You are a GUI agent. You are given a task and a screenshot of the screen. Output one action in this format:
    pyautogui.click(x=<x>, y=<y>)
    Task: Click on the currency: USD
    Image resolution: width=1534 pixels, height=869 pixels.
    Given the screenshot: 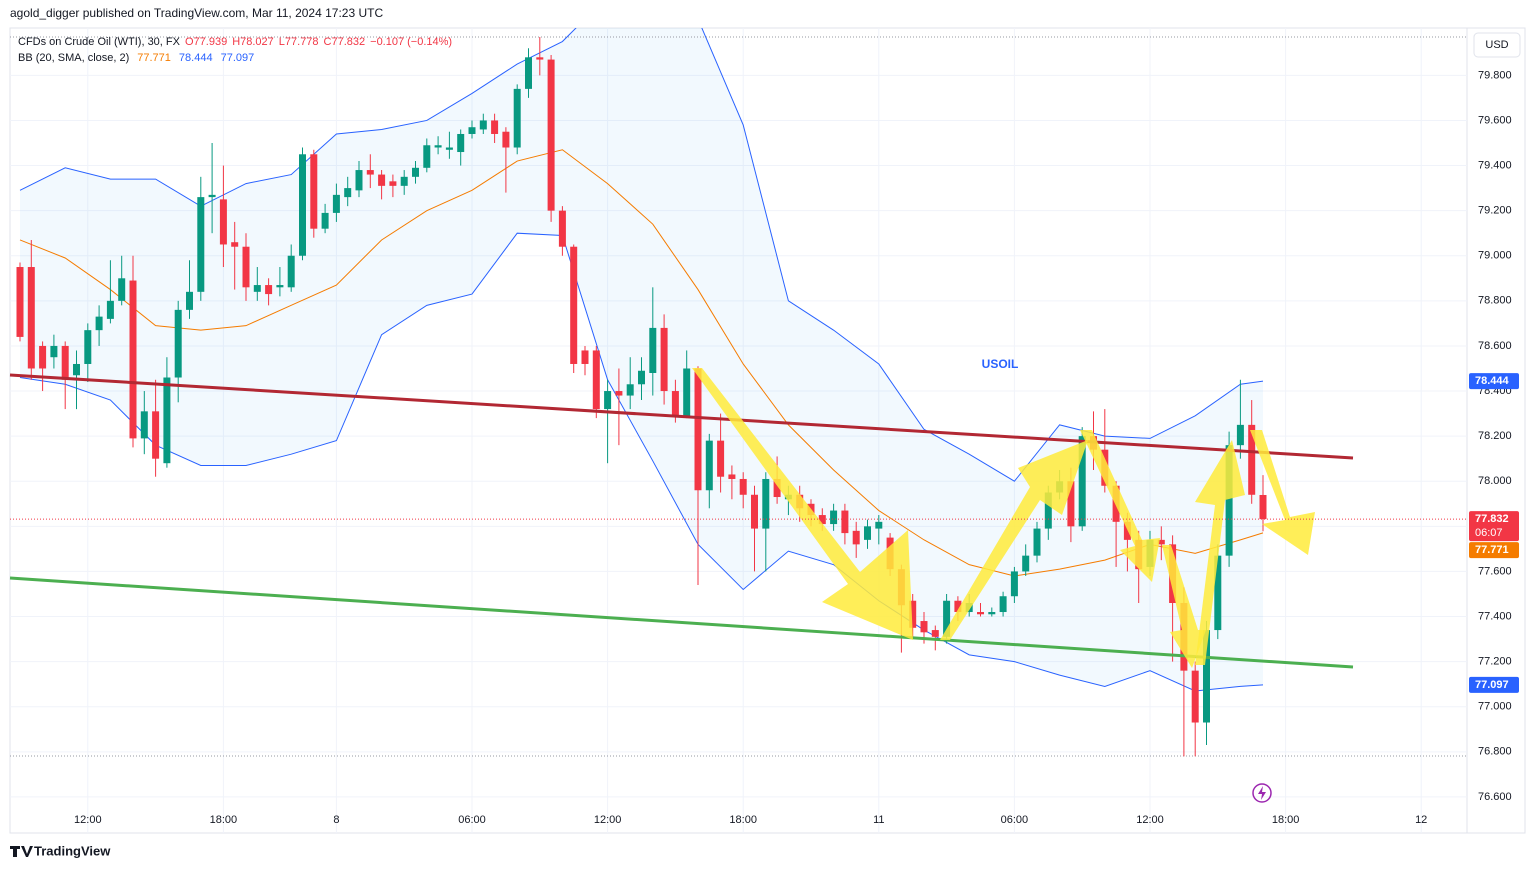 What is the action you would take?
    pyautogui.click(x=1496, y=45)
    